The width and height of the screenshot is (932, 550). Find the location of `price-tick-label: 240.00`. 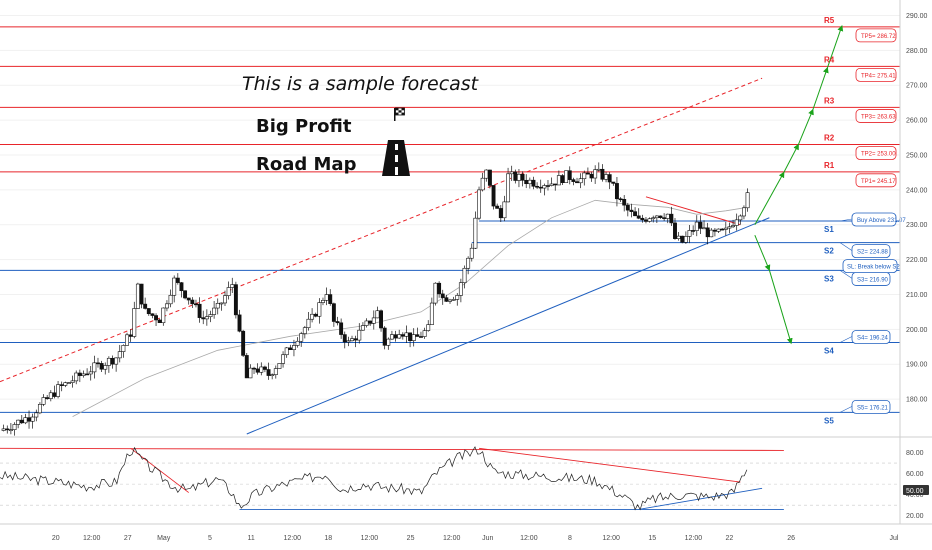

price-tick-label: 240.00 is located at coordinates (917, 190).